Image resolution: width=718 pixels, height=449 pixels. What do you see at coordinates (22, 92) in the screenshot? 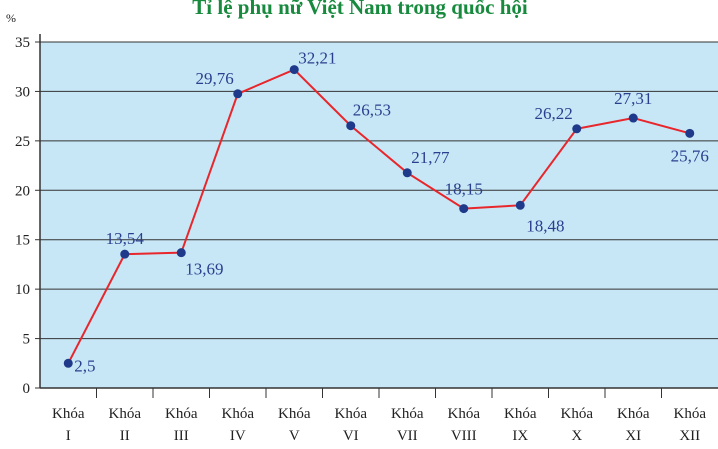
I see `y-tick-label: 30` at bounding box center [22, 92].